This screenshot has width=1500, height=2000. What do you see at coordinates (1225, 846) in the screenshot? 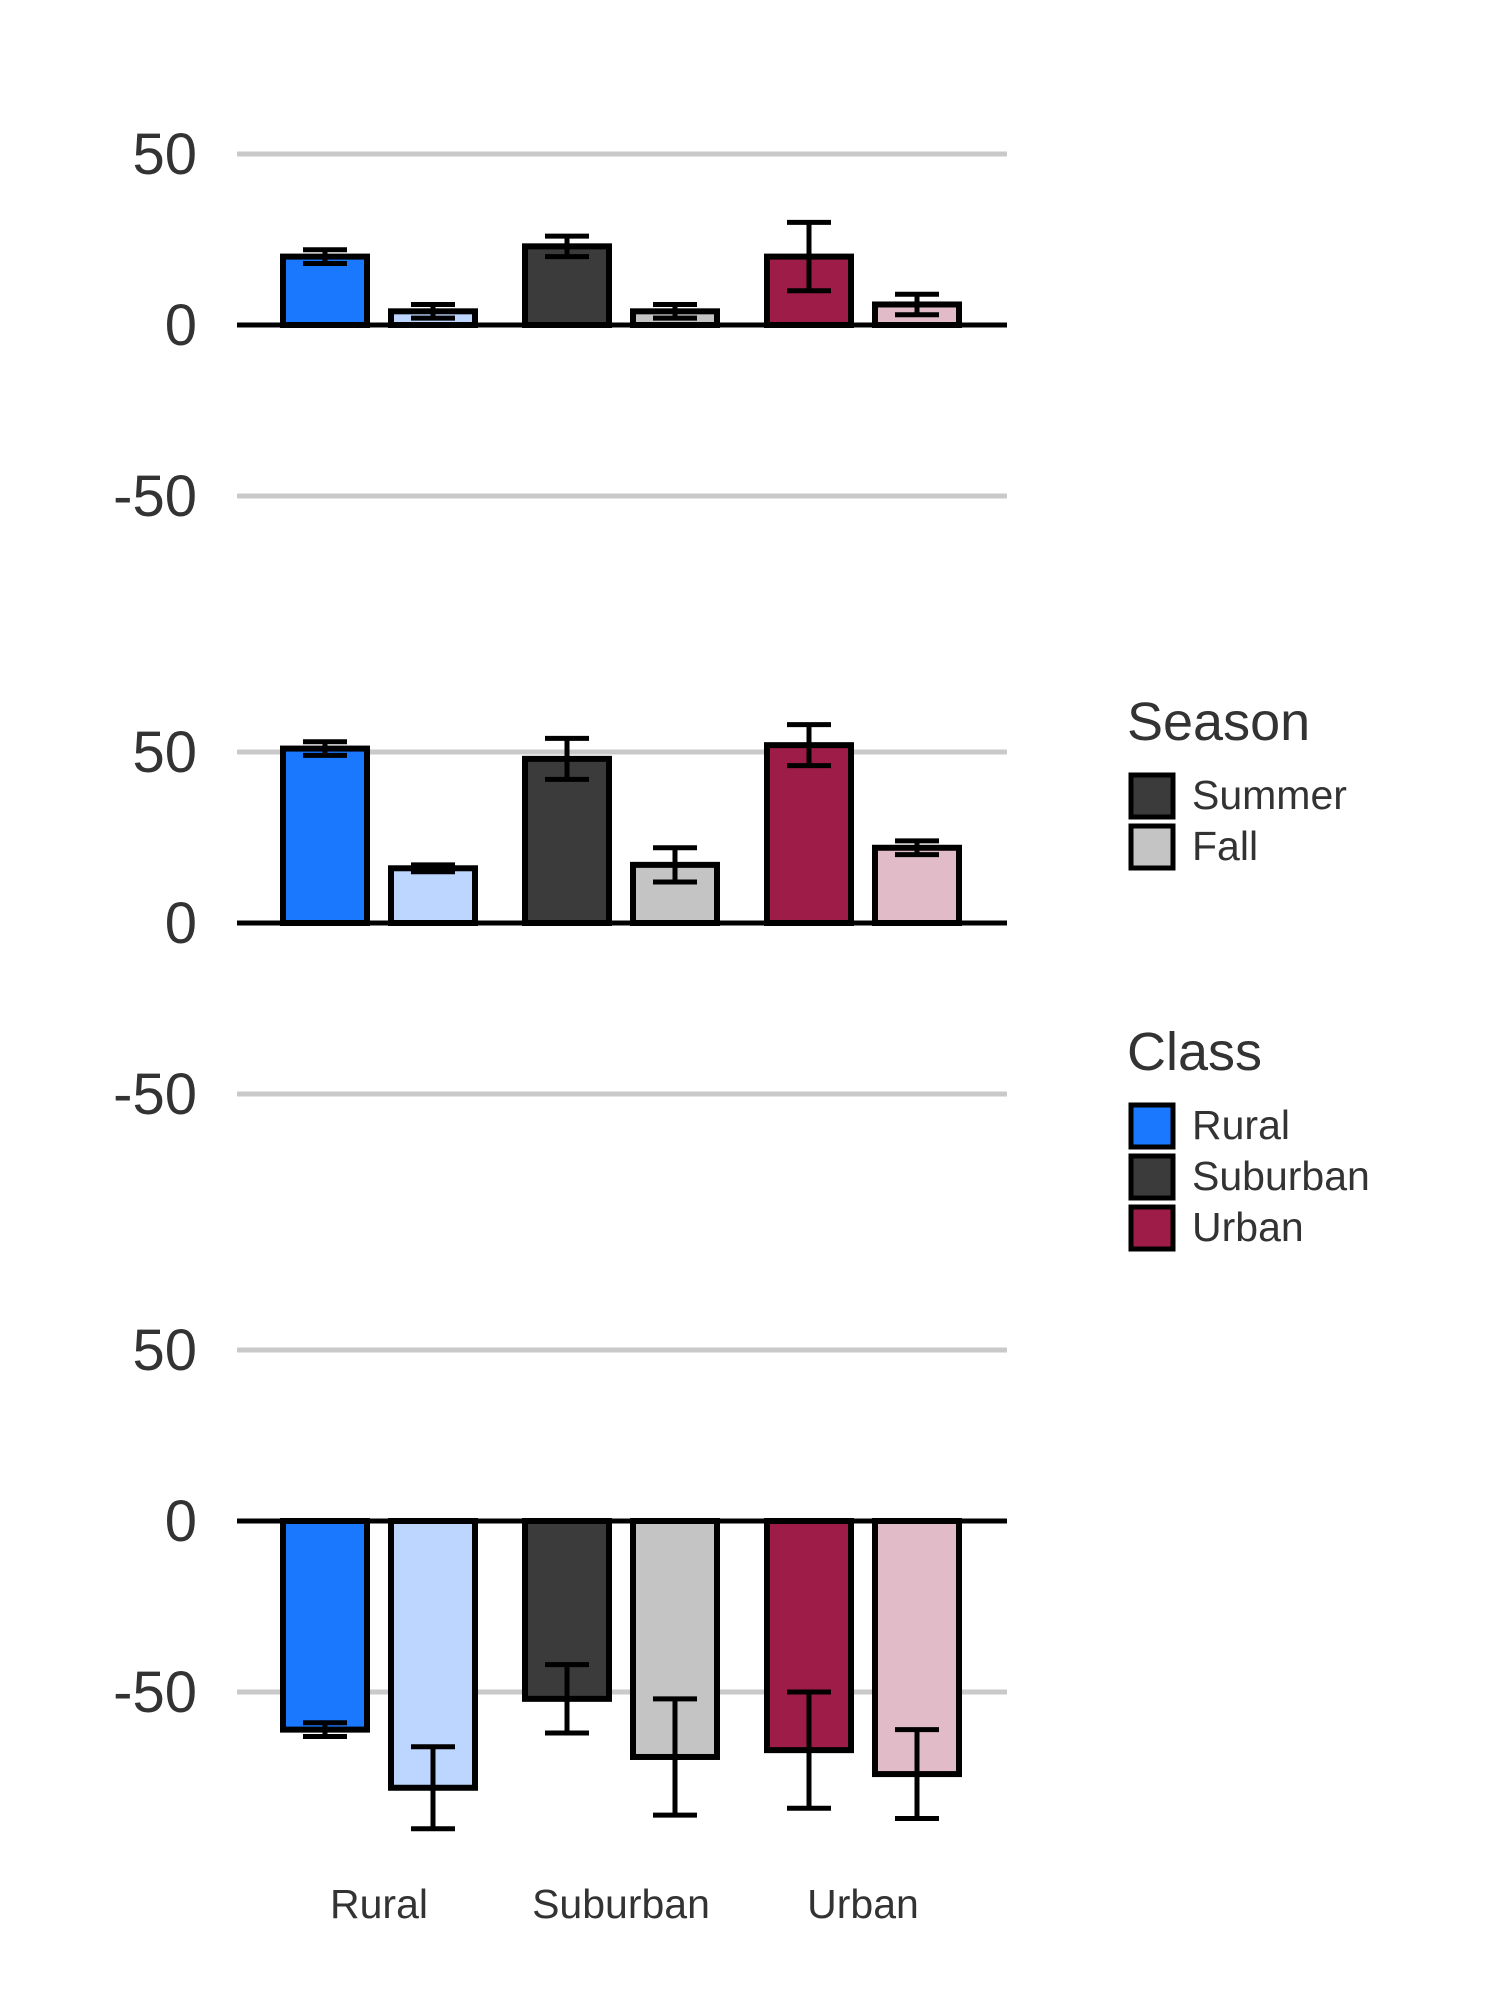
I see `legend-label: Fall` at bounding box center [1225, 846].